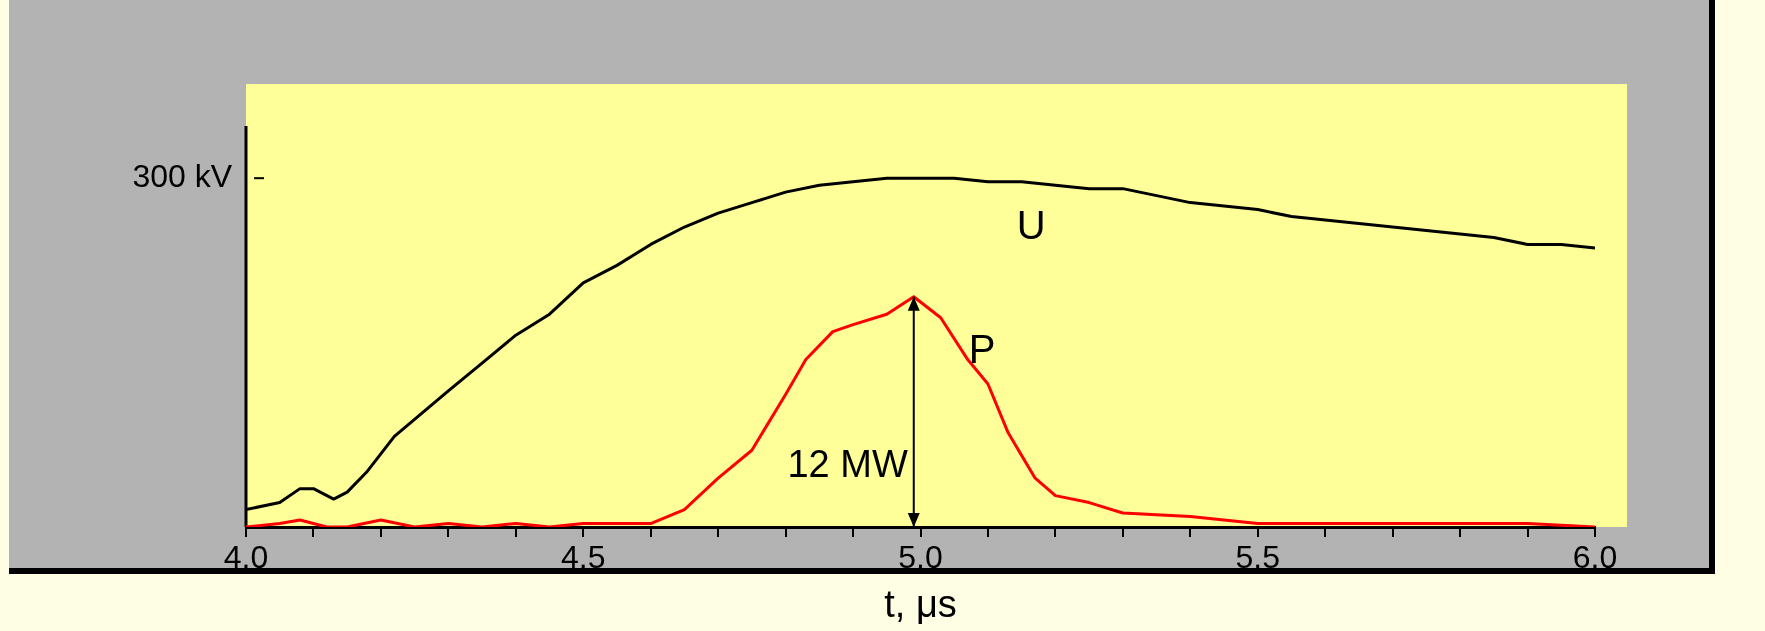  I want to click on x-tick-label: 5.5, so click(1257, 557).